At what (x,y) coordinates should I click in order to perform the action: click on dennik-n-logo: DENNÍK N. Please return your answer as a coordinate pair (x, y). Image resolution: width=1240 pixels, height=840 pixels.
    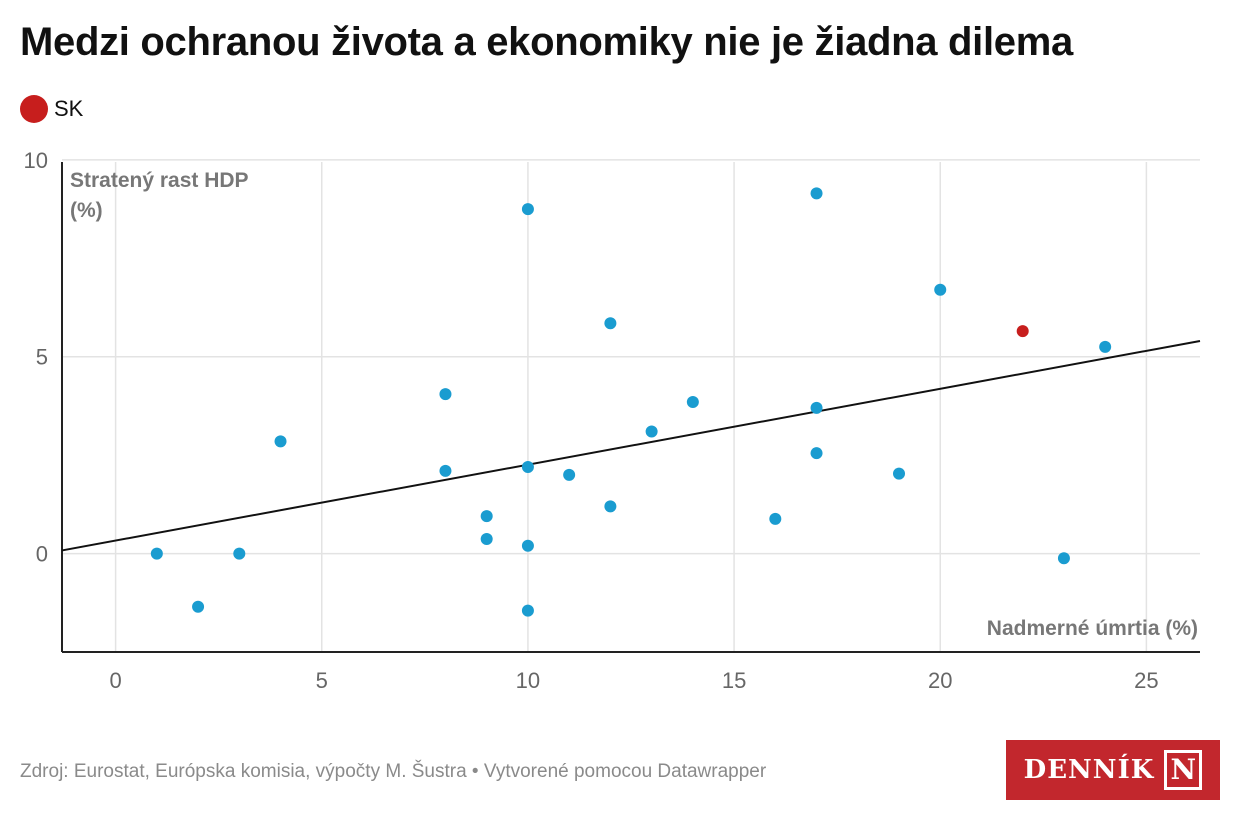
    Looking at the image, I should click on (1113, 770).